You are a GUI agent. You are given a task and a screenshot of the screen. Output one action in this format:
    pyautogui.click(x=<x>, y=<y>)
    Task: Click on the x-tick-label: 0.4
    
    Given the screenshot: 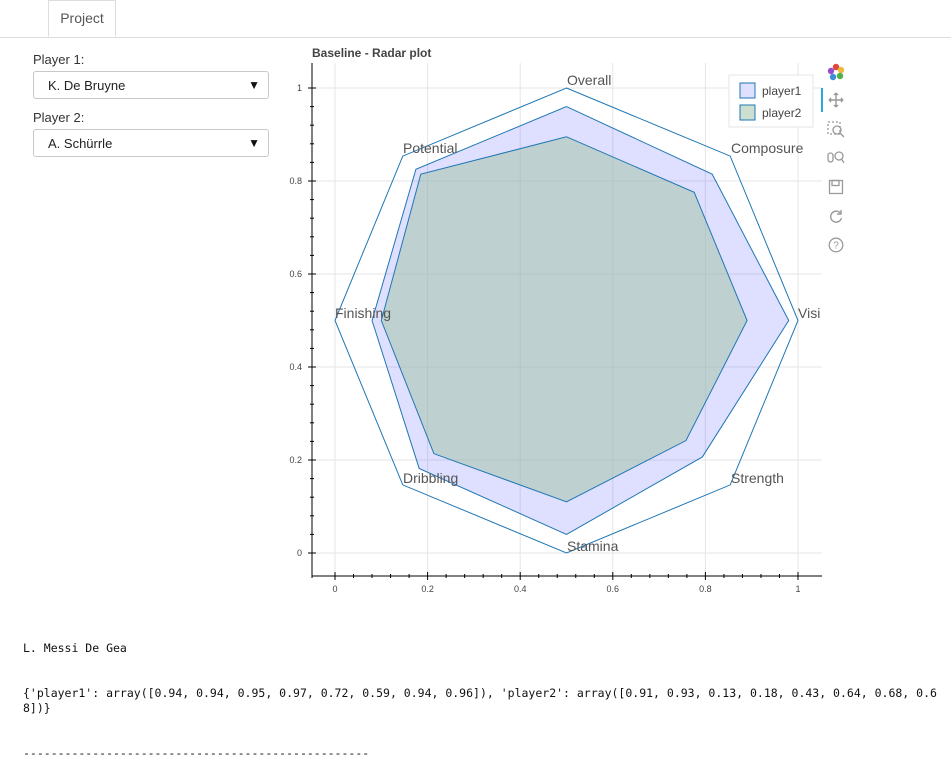 What is the action you would take?
    pyautogui.click(x=520, y=589)
    